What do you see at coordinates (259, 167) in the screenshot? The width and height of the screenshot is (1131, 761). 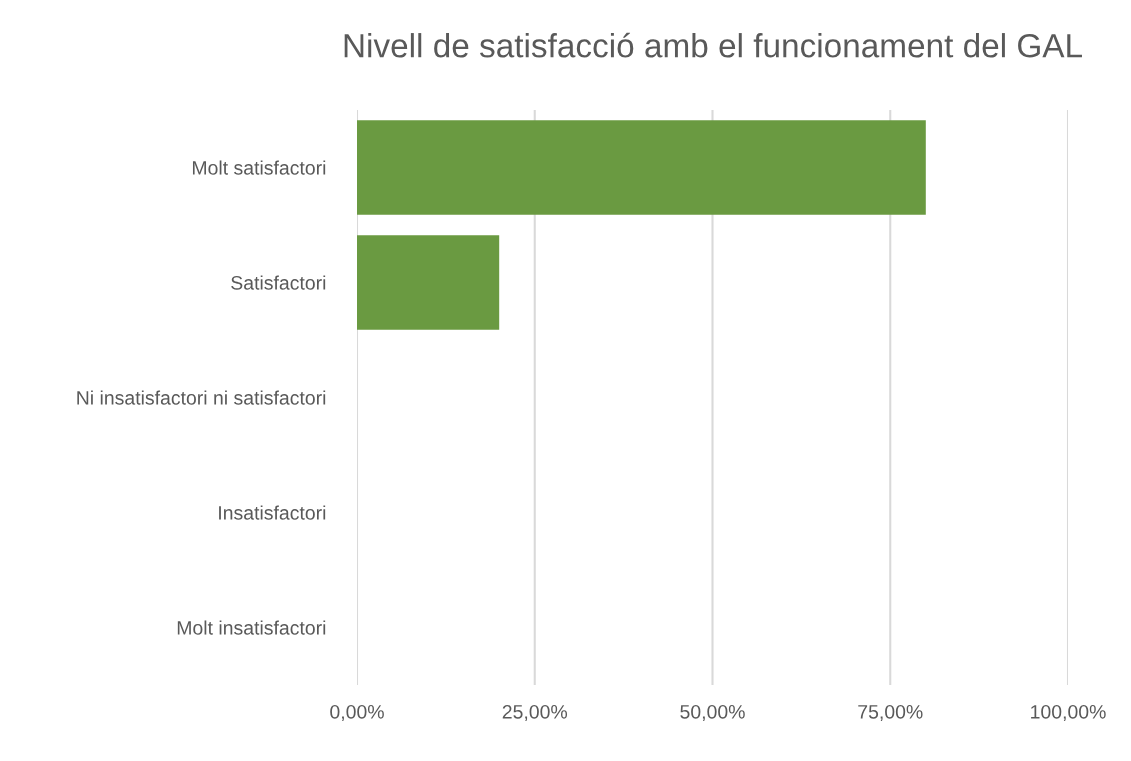 I see `y-tick-label: Molt satisfactori` at bounding box center [259, 167].